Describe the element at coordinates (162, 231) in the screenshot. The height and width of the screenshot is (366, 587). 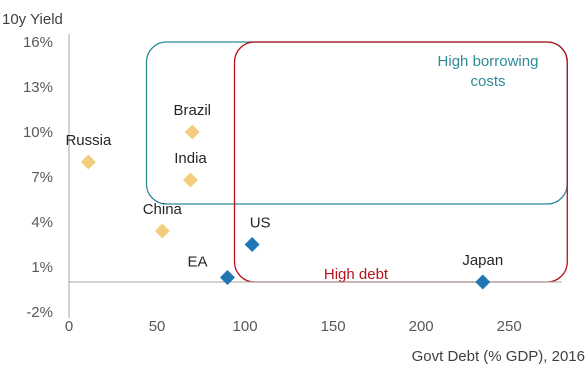
I see `point-china` at that location.